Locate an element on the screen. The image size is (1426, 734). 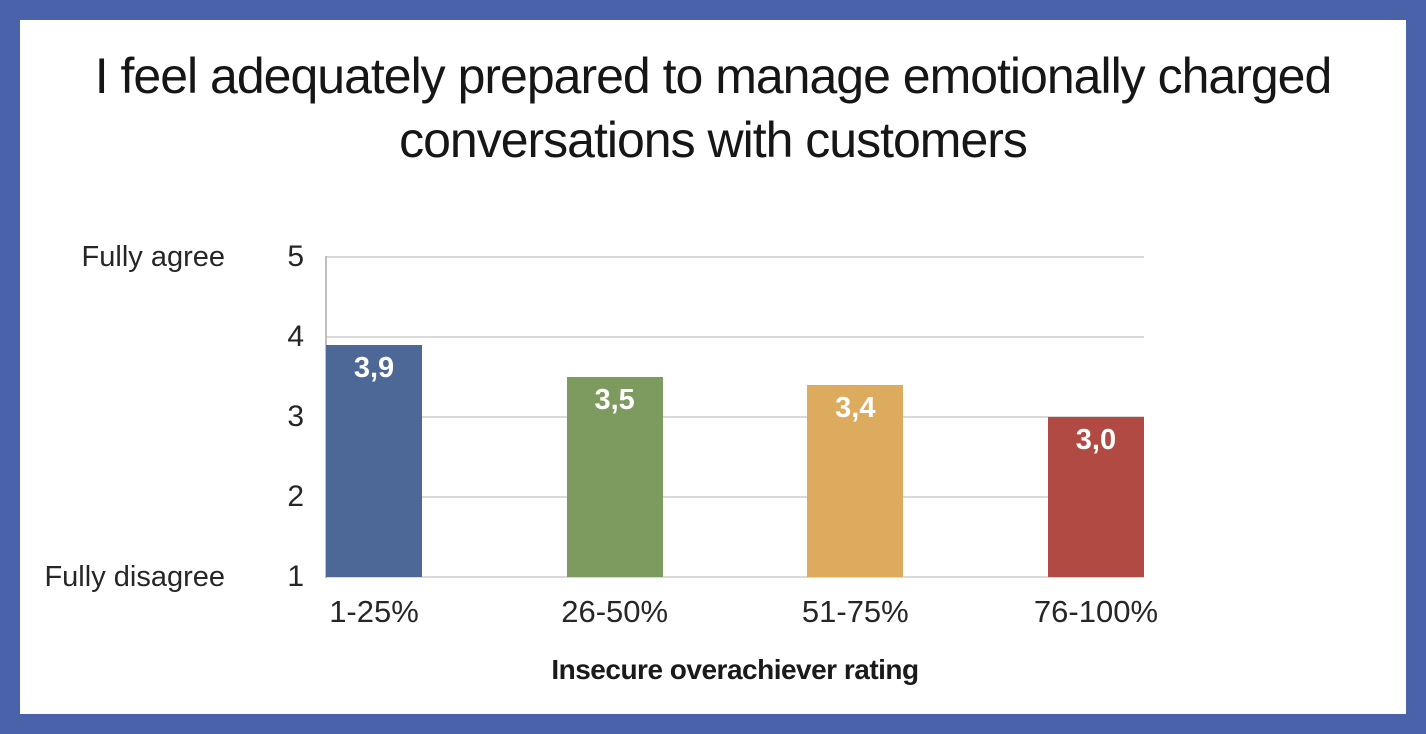
x-label-51-75: 51-75% is located at coordinates (855, 611).